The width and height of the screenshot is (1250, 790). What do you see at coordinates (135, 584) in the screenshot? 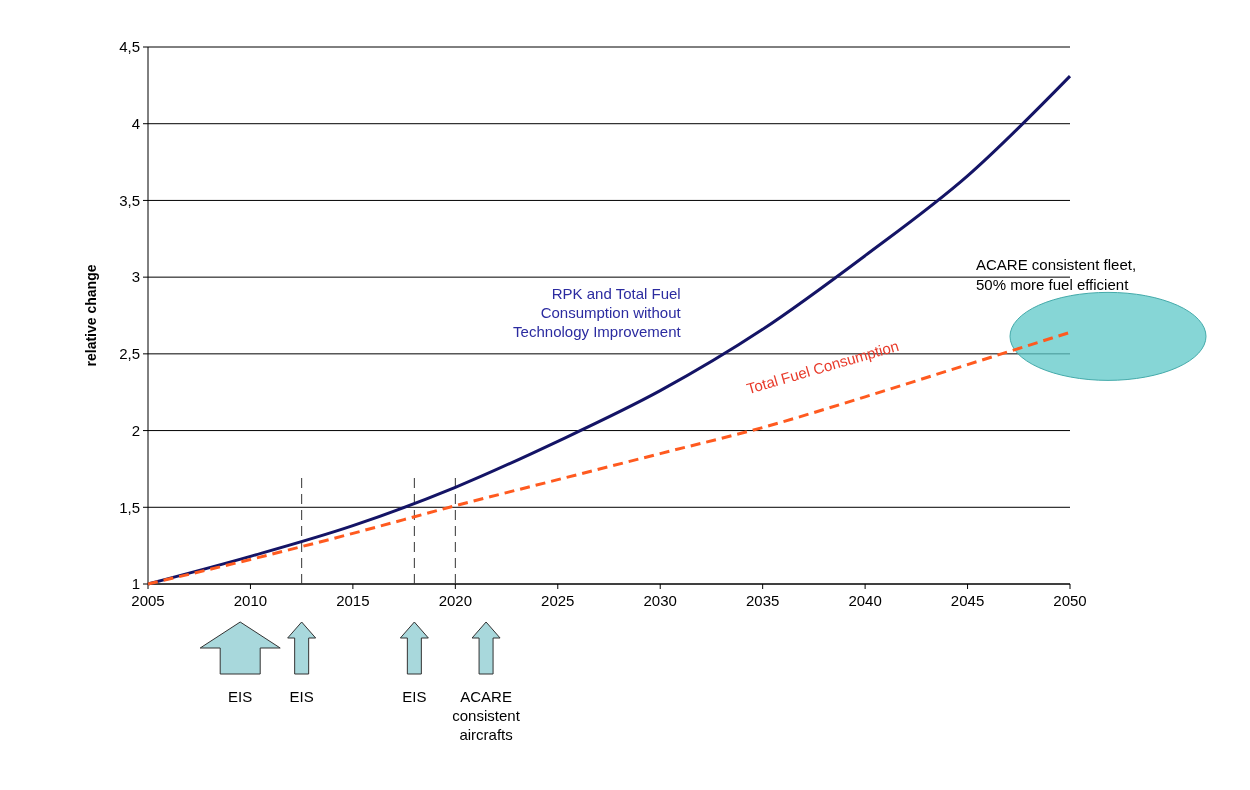
I see `y-tick-label: 1` at bounding box center [135, 584].